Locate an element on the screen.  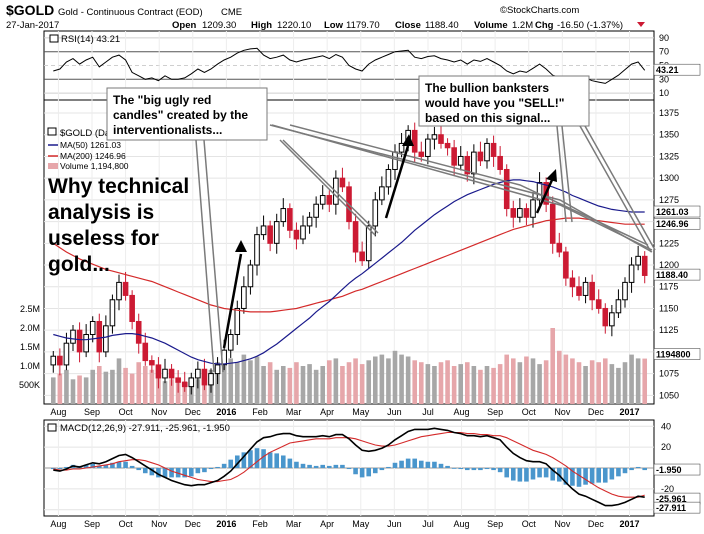
price-tick-label: 1325 is located at coordinates (669, 156).